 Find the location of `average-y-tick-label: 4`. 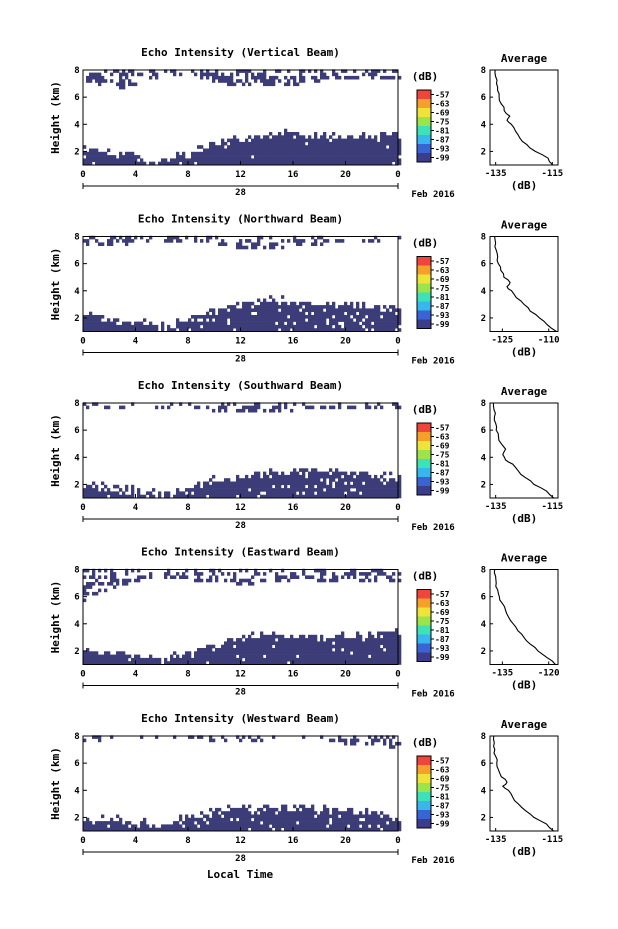

average-y-tick-label: 4 is located at coordinates (484, 791).